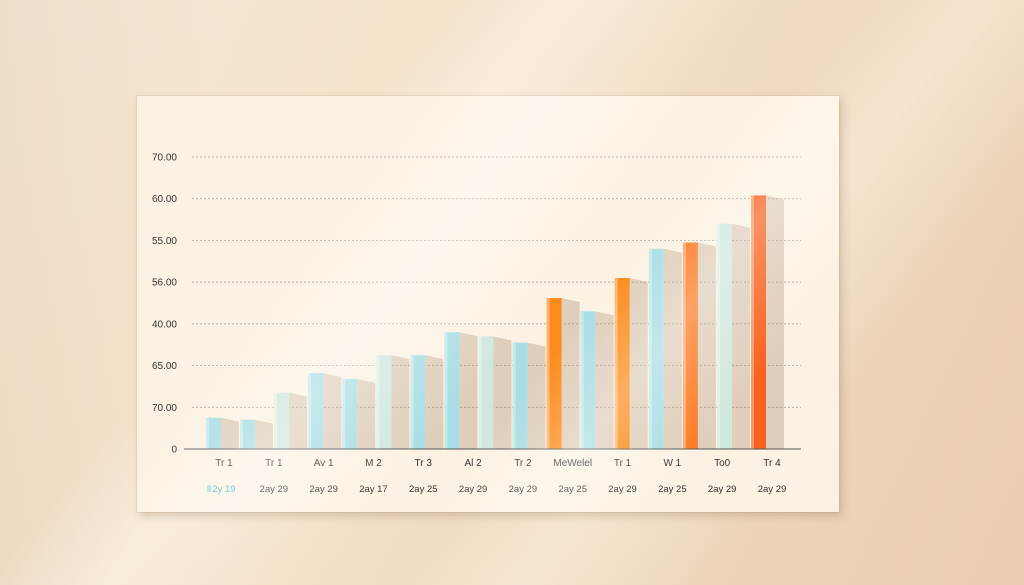 This screenshot has width=1024, height=585. Describe the element at coordinates (164, 283) in the screenshot. I see `y-tick-label: 56.00` at that location.